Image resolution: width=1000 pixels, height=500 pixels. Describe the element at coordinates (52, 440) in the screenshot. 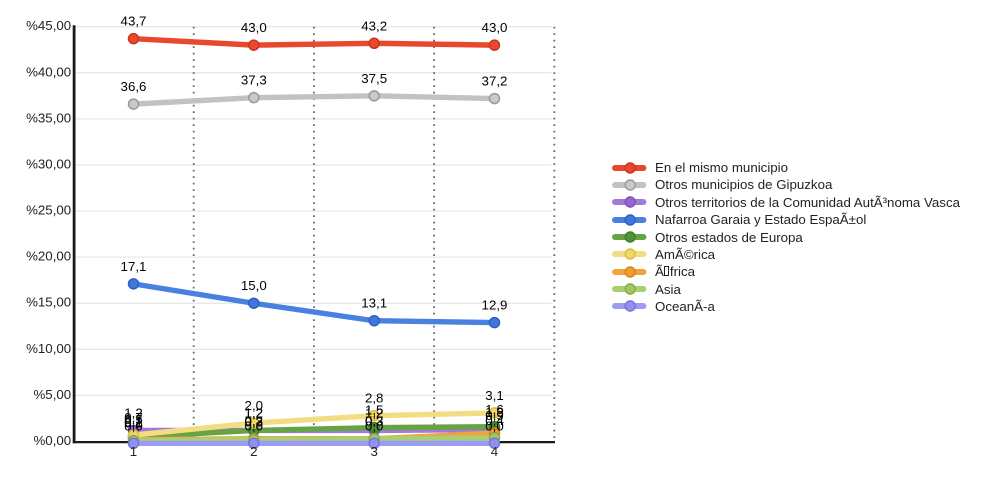

I see `svg-text: %0,00` at that location.